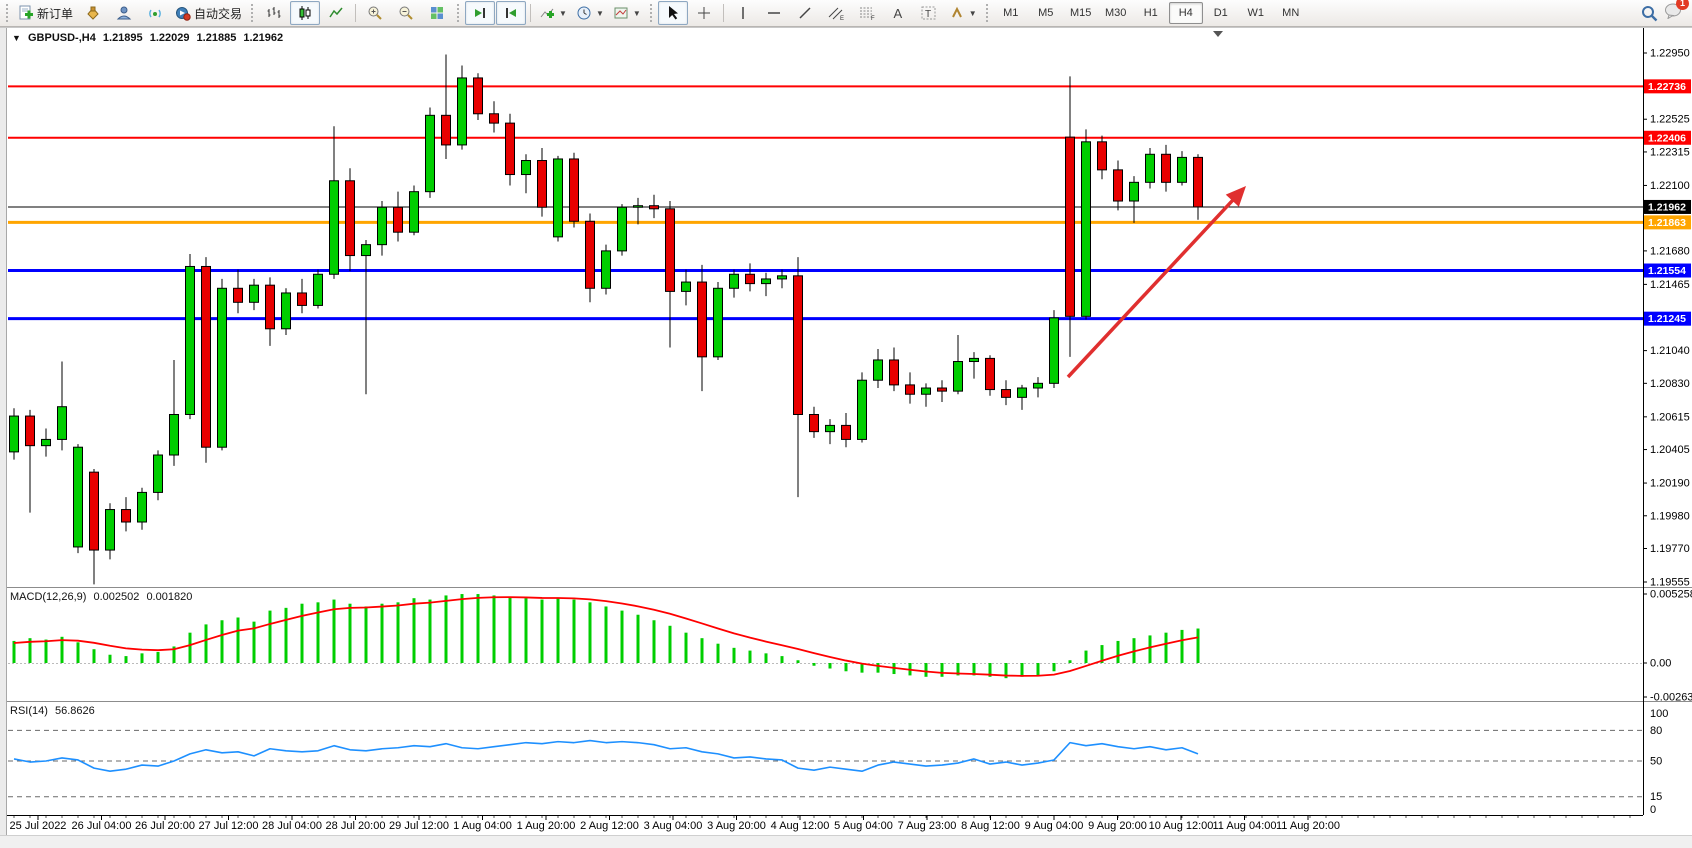 The image size is (1692, 848). Describe the element at coordinates (305, 13) in the screenshot. I see `candlestick-chart-type-button` at that location.